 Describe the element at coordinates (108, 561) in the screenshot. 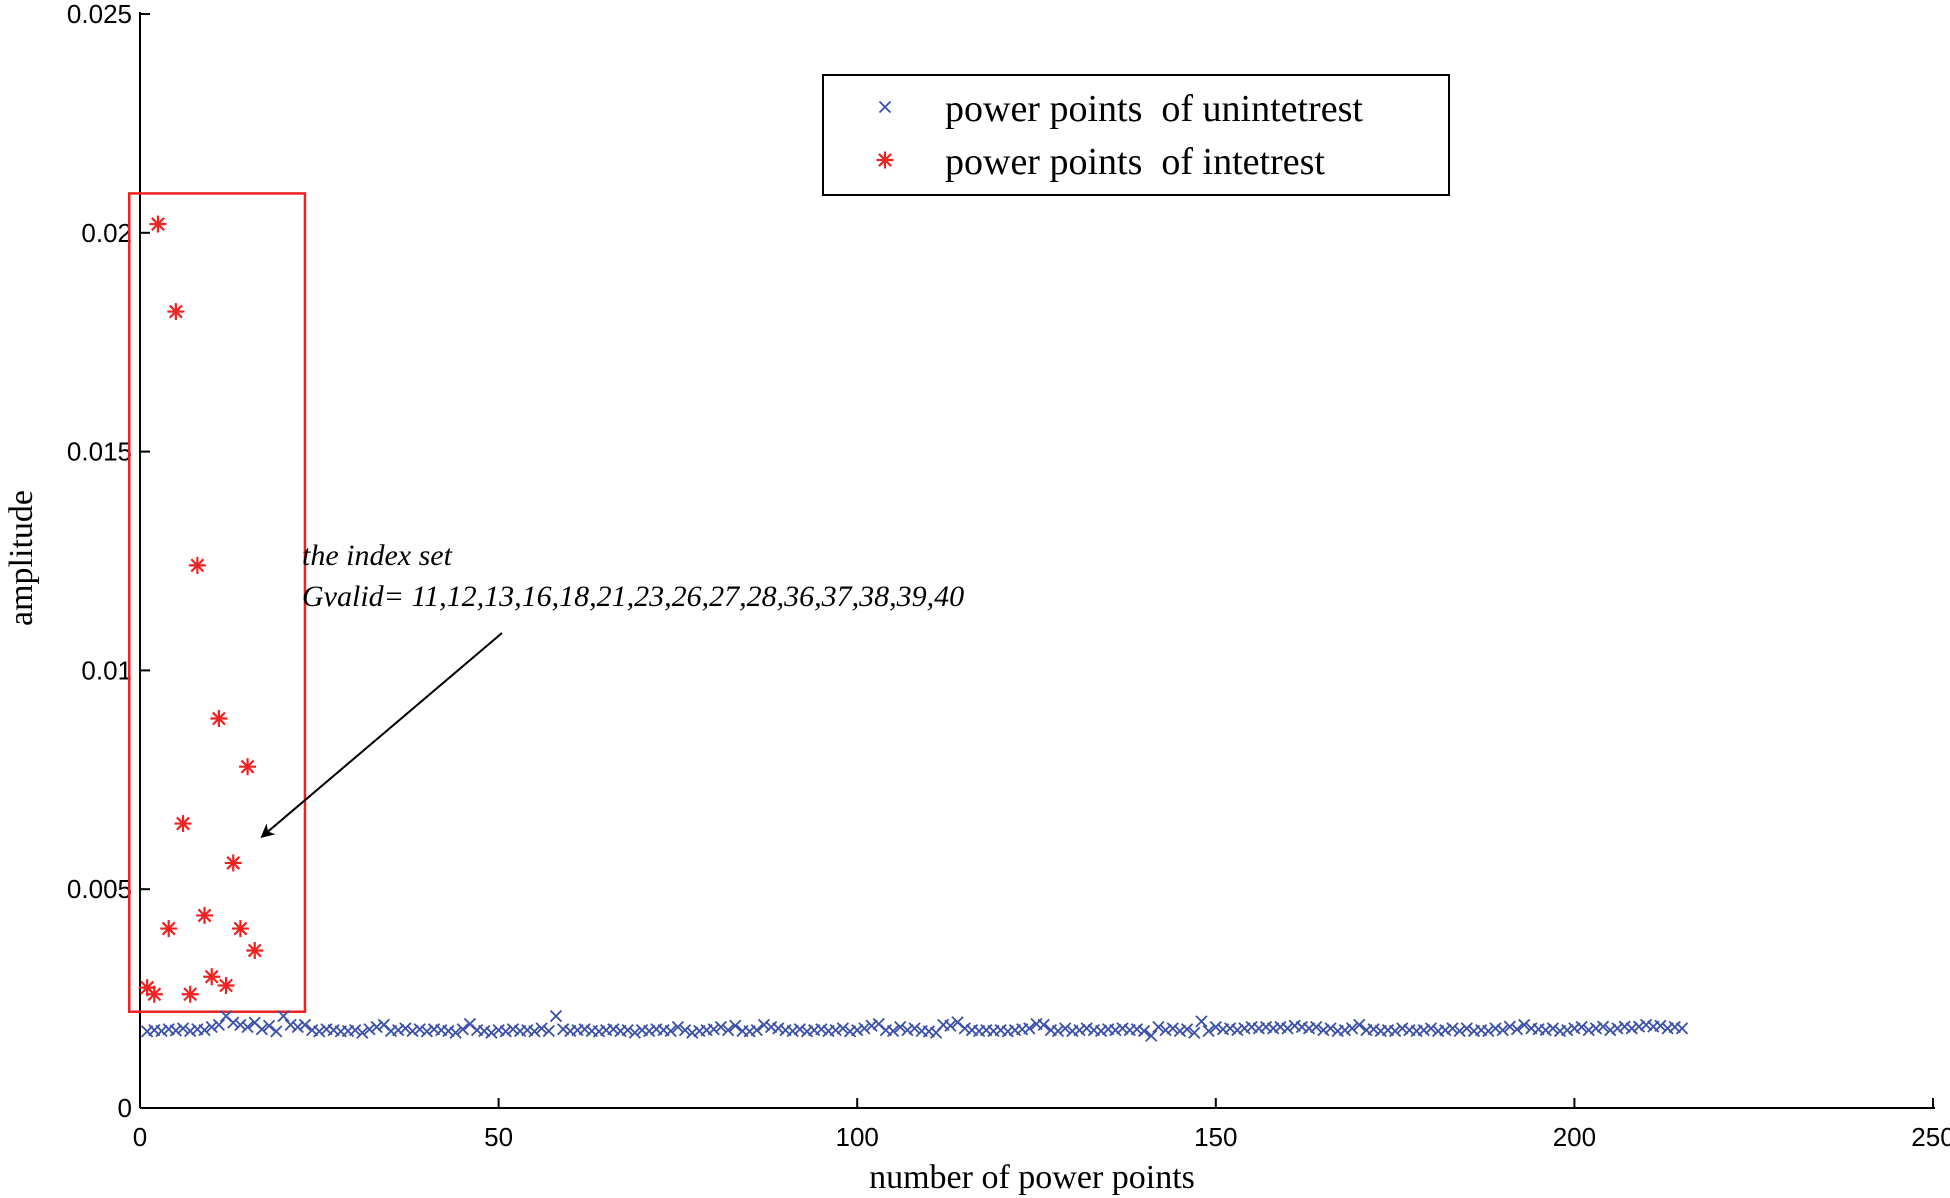

I see `y-ticks: 0 0.005 0.01 0.015 0.02 0.025` at that location.